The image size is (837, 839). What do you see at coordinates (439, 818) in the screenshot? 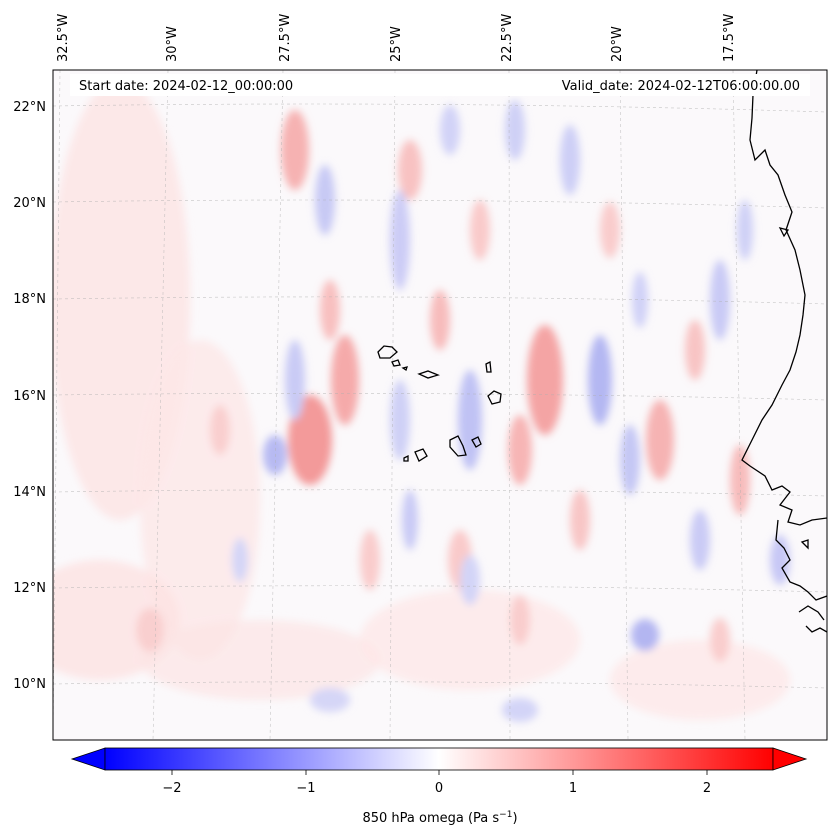
I see `colorbar-label: 850 hPa omega (Pa s−1)` at bounding box center [439, 818].